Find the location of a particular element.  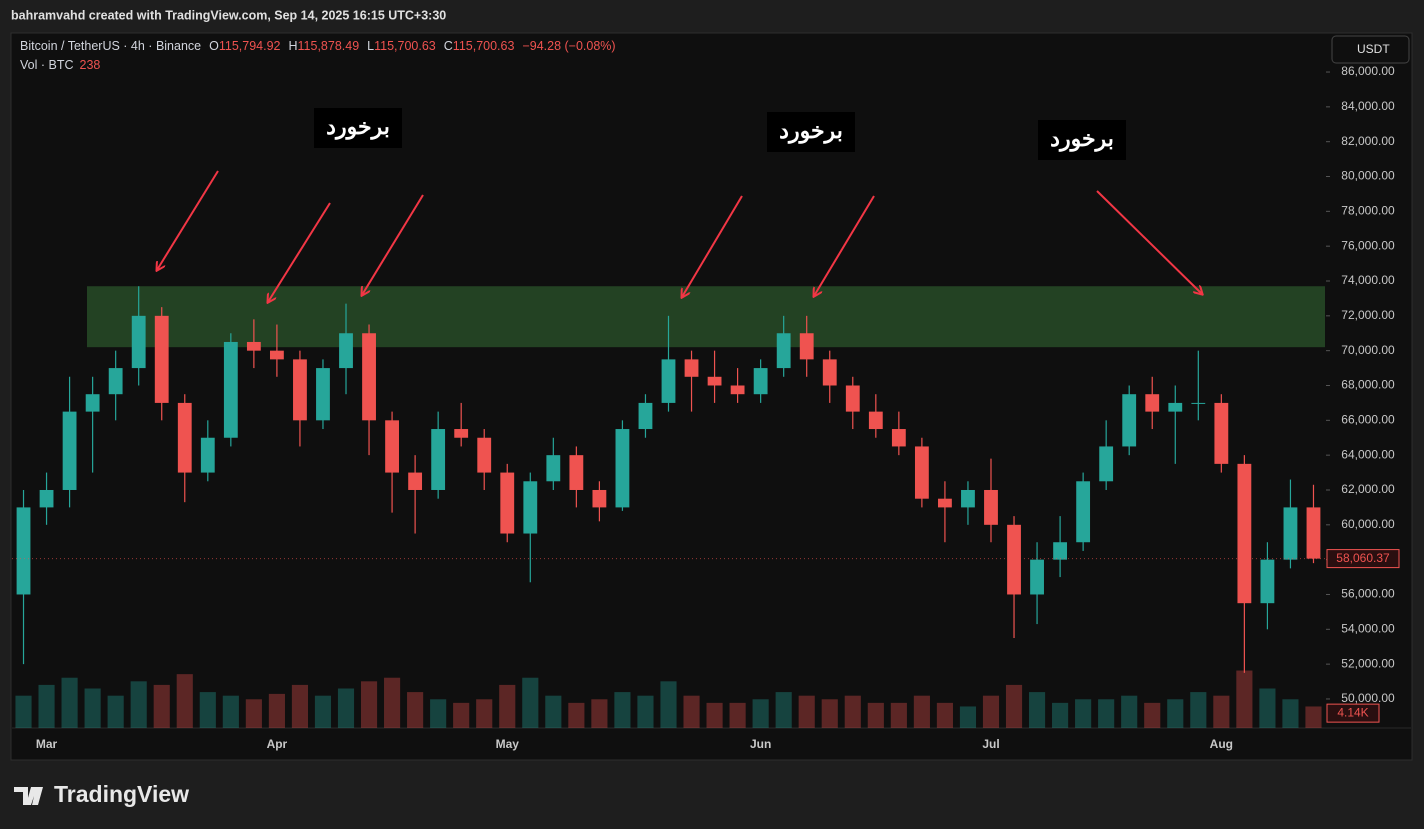

ohlc-key: O is located at coordinates (214, 46).